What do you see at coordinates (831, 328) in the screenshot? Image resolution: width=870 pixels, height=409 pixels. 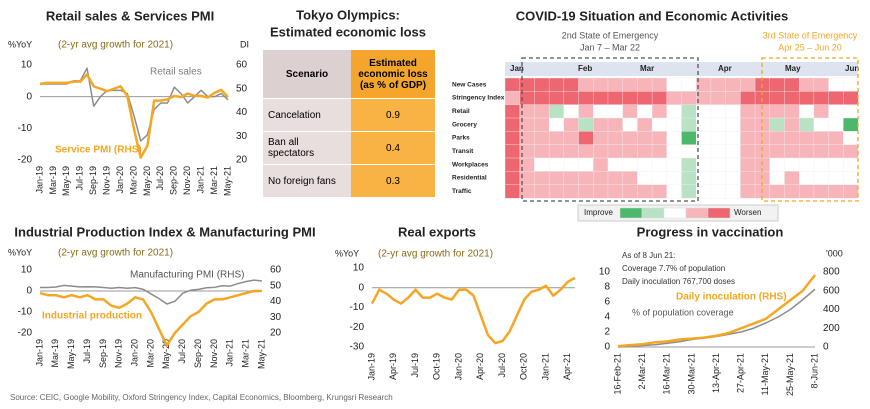 I see `y2-tick-label: 200` at bounding box center [831, 328].